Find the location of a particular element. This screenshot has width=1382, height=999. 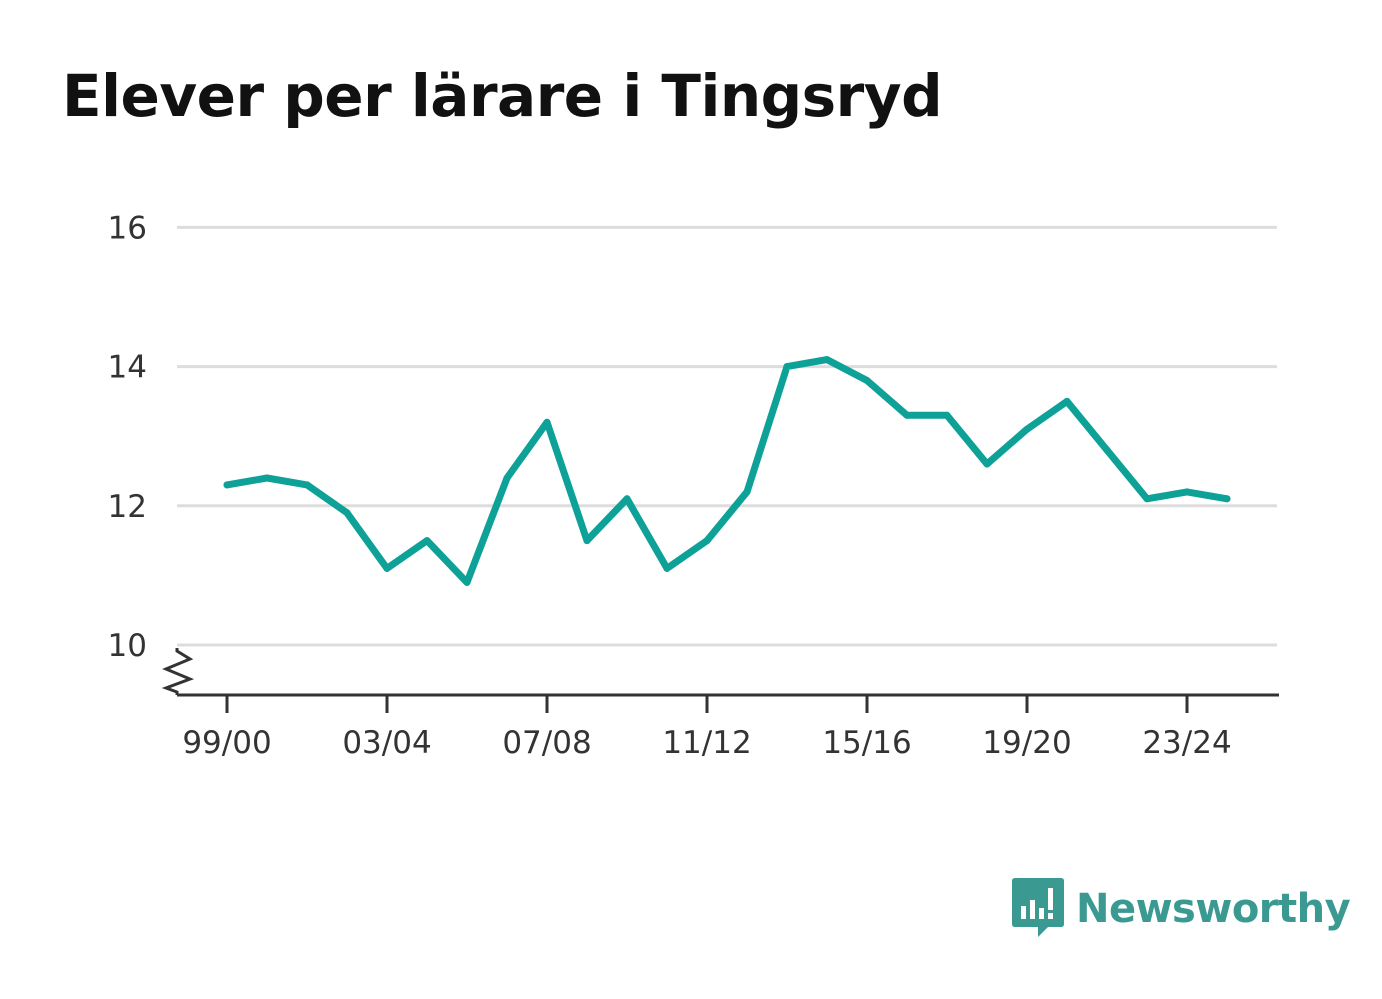

data-point-19/20 is located at coordinates (1027, 429).